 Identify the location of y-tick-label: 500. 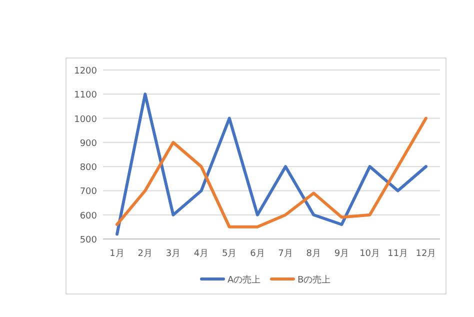
(89, 241).